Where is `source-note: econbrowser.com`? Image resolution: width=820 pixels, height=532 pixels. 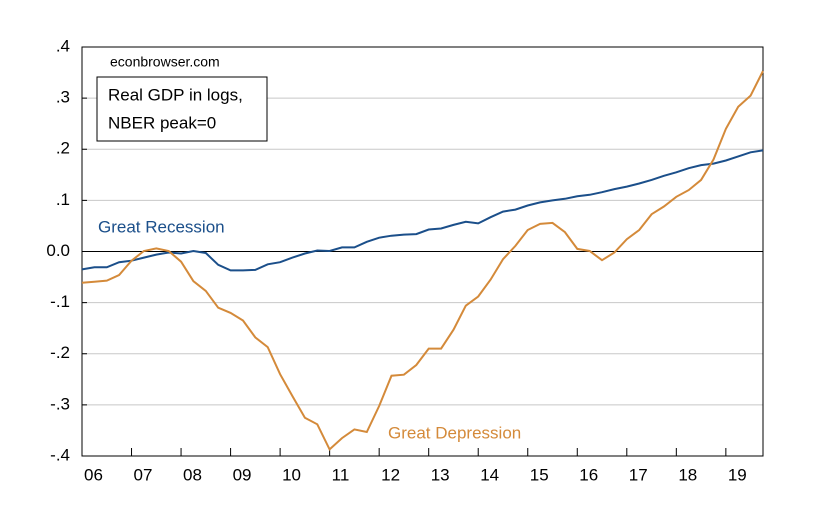 source-note: econbrowser.com is located at coordinates (165, 62).